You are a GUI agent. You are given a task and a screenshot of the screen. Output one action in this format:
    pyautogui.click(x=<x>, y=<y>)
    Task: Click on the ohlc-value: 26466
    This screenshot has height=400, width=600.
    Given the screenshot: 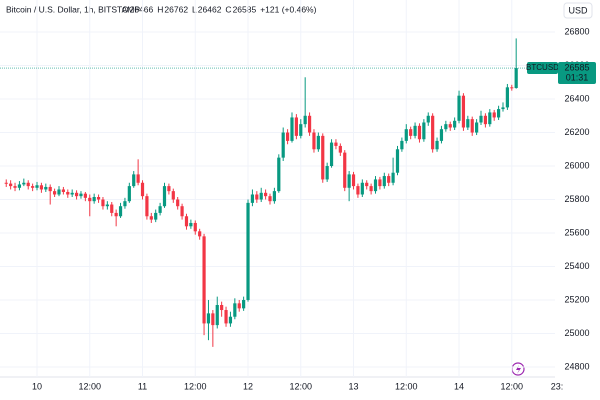 What is the action you would take?
    pyautogui.click(x=142, y=9)
    